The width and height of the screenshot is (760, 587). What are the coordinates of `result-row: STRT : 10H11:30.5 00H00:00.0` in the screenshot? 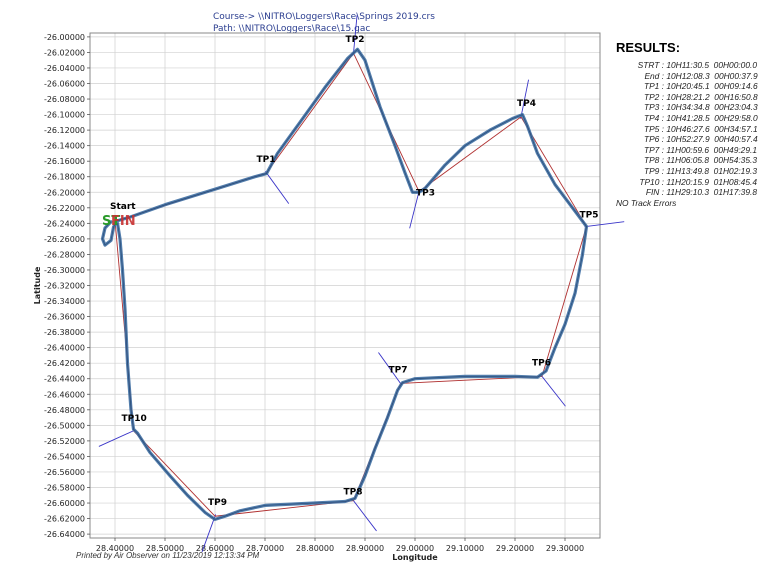 It's located at (687, 65).